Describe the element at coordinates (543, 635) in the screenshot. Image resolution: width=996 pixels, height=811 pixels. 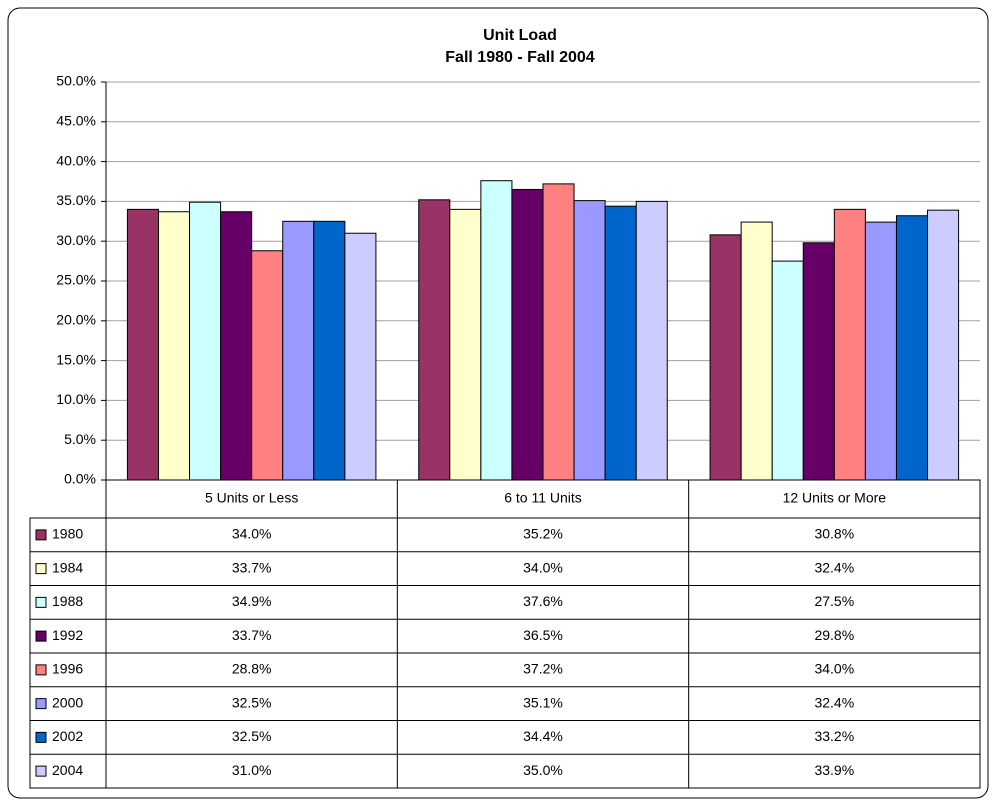
I see `table-cell: 36.5%` at that location.